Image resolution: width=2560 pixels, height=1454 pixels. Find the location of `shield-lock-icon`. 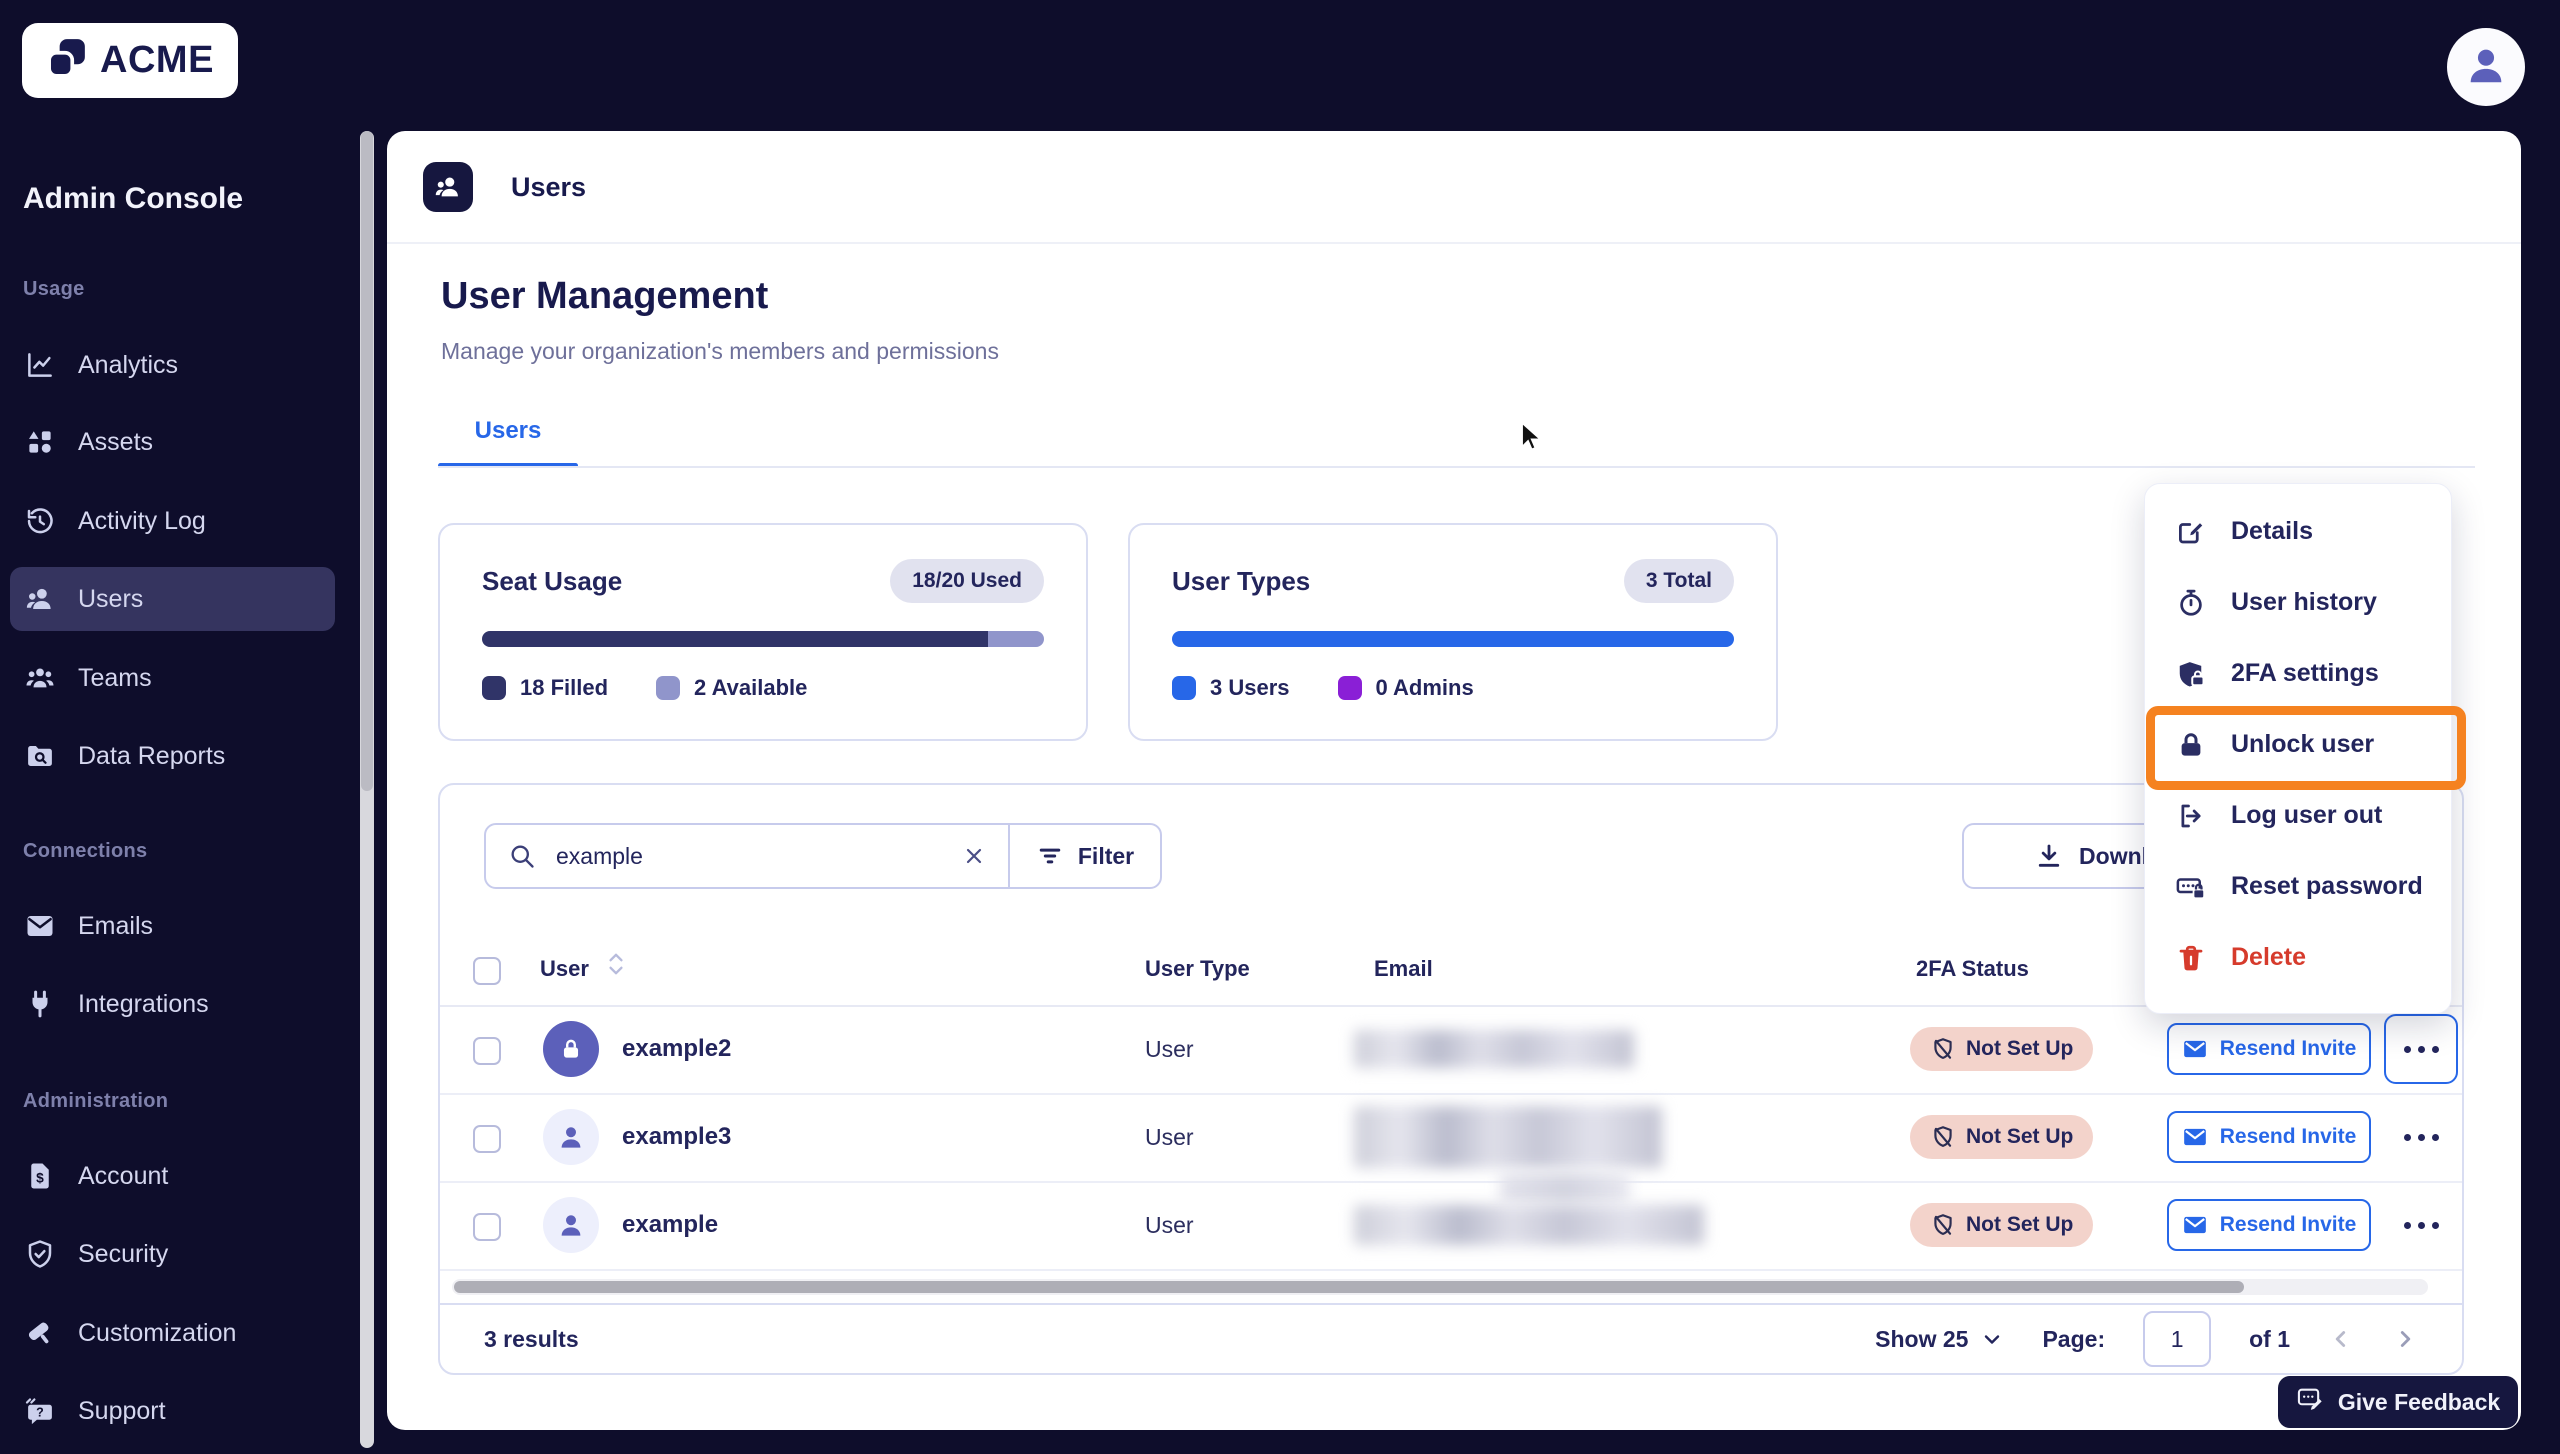

shield-lock-icon is located at coordinates (2191, 674).